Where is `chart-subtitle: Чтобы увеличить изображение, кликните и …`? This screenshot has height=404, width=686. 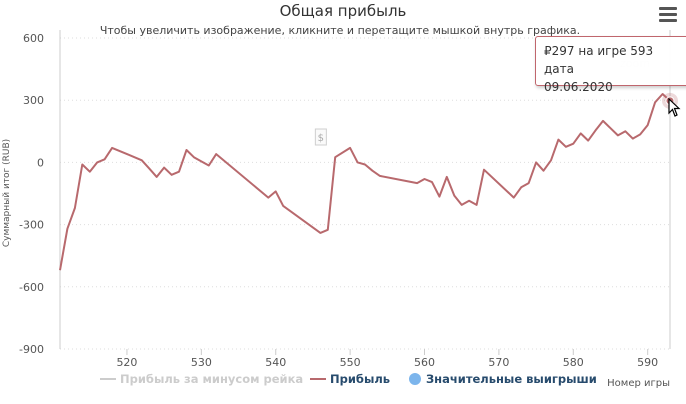
chart-subtitle: Чтобы увеличить изображение, кликните и … is located at coordinates (340, 30).